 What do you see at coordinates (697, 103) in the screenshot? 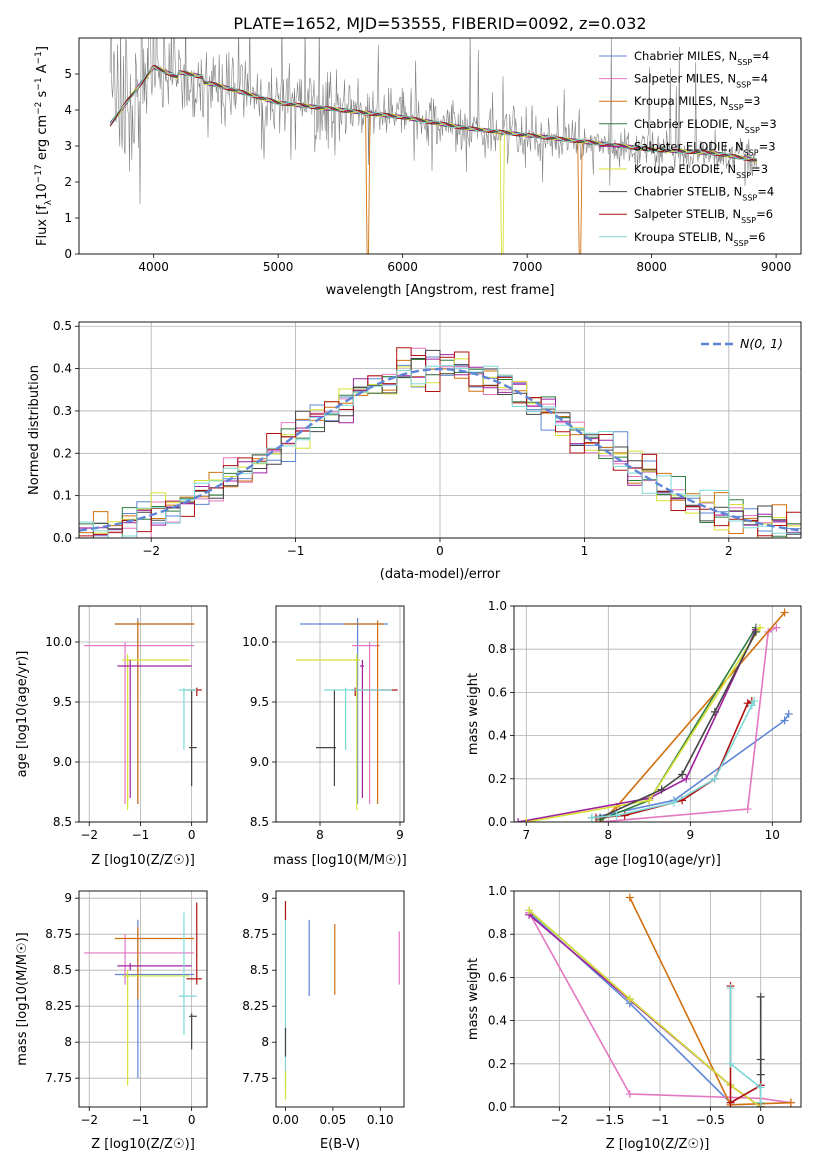
I see `legend-entry: Kroupa MILES, NSSP=3` at bounding box center [697, 103].